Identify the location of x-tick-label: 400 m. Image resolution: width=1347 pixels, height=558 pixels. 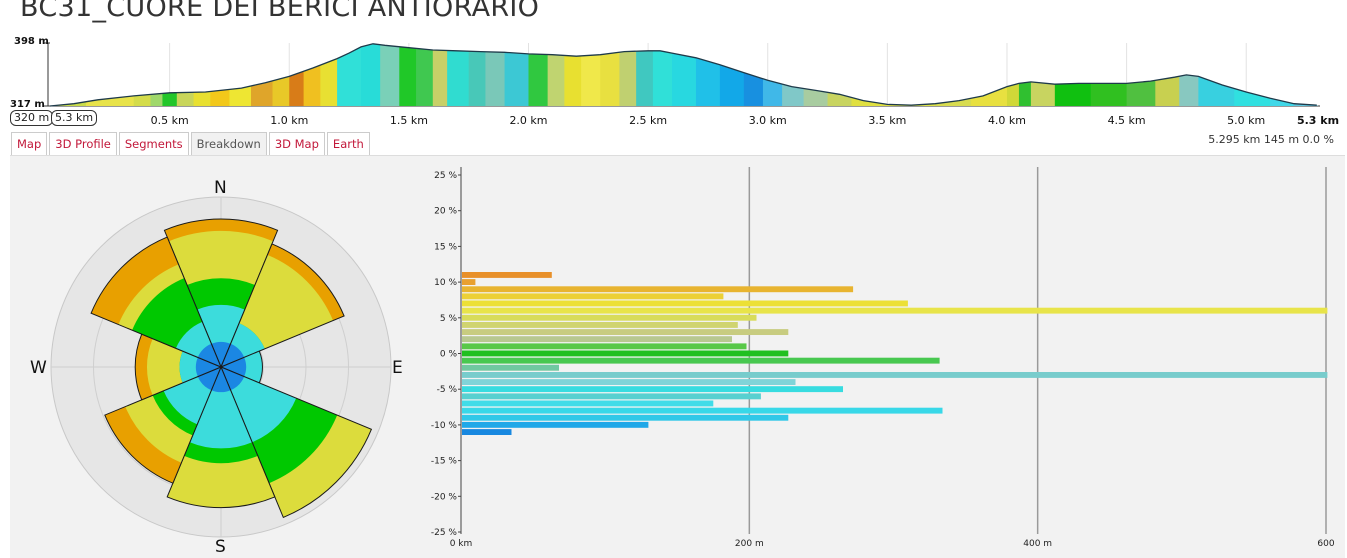
(1037, 544).